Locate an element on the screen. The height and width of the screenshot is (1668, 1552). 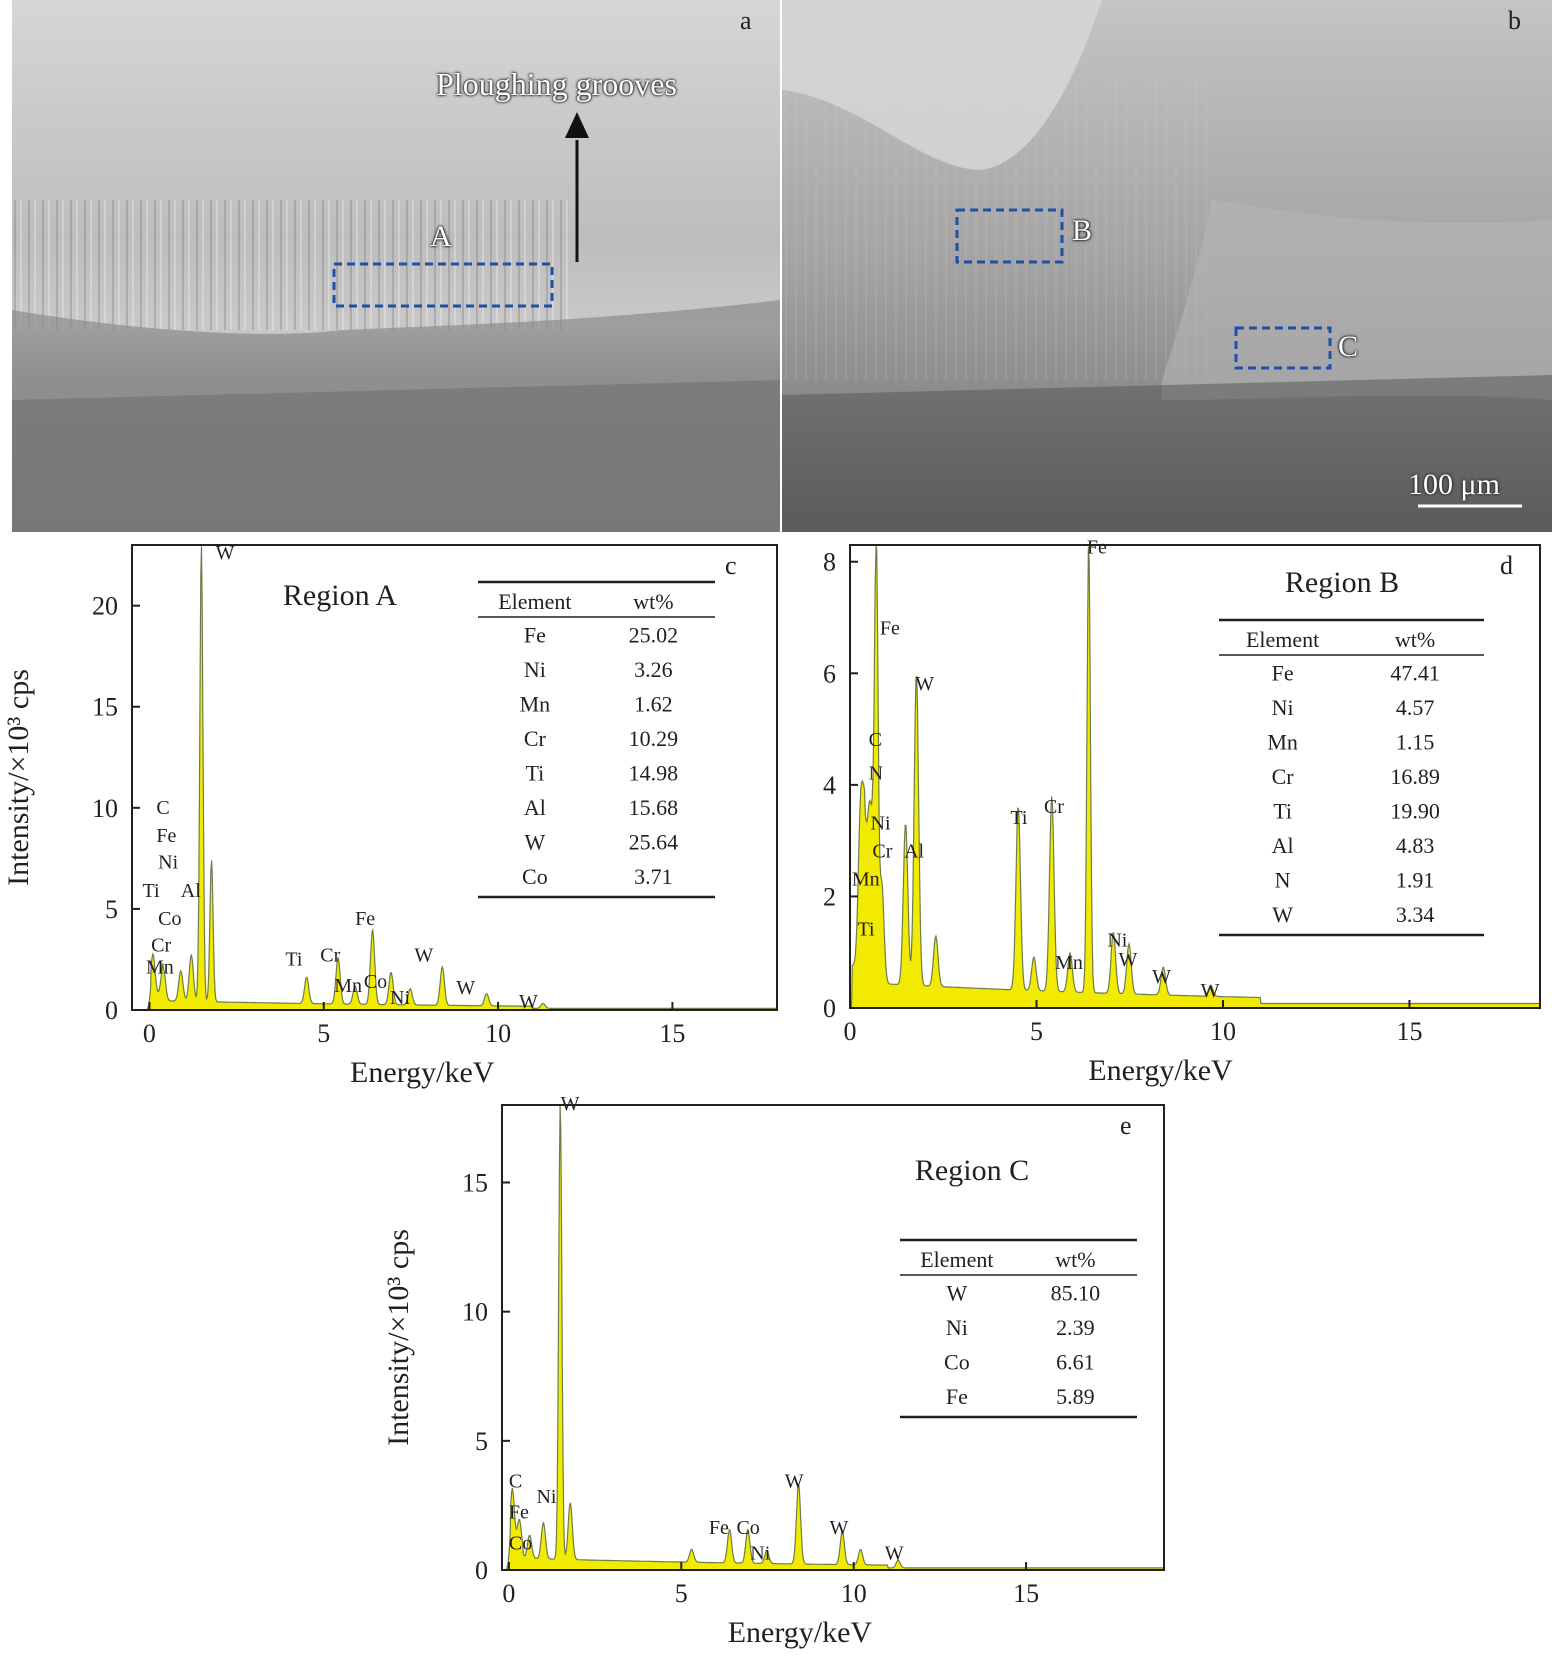
table-cell-wt: 2.39 is located at coordinates (1075, 1327).